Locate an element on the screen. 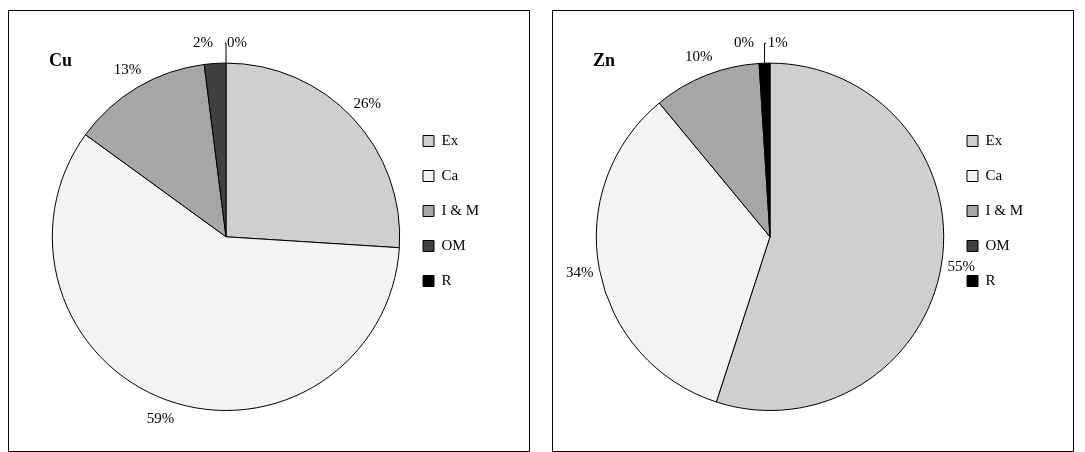 The height and width of the screenshot is (452, 1085). data-label: 1% is located at coordinates (777, 42).